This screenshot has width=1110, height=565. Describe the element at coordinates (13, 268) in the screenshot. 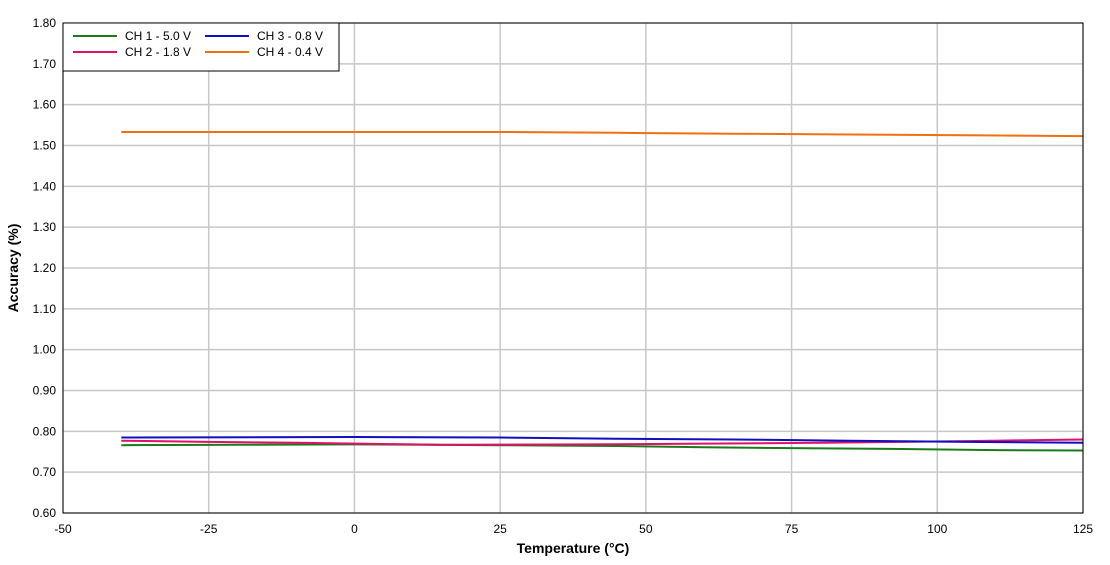

I see `y-axis-title: Accuracy (%)` at that location.